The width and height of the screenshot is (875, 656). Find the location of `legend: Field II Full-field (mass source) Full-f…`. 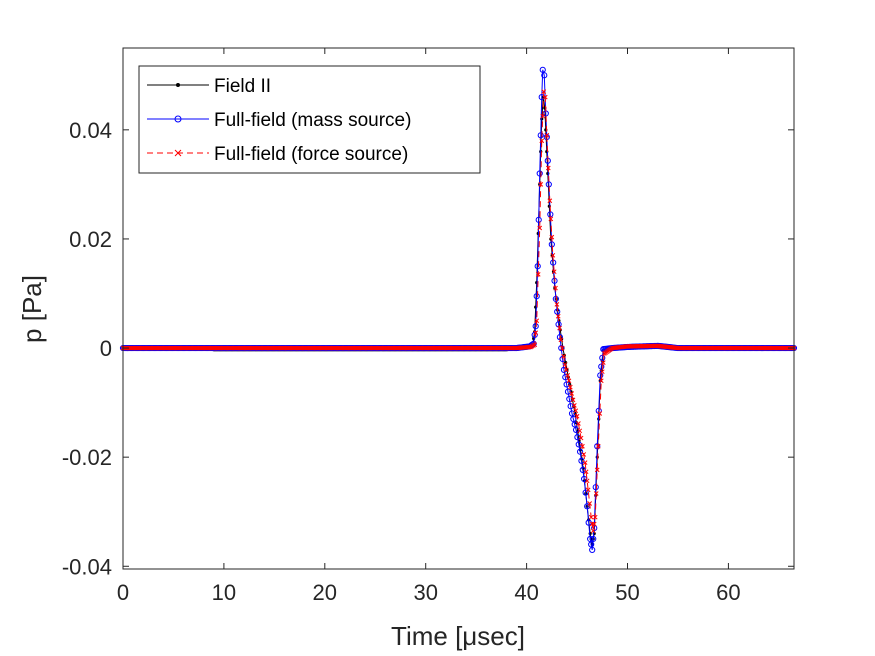

legend: Field II Full-field (mass source) Full-f… is located at coordinates (309, 119).